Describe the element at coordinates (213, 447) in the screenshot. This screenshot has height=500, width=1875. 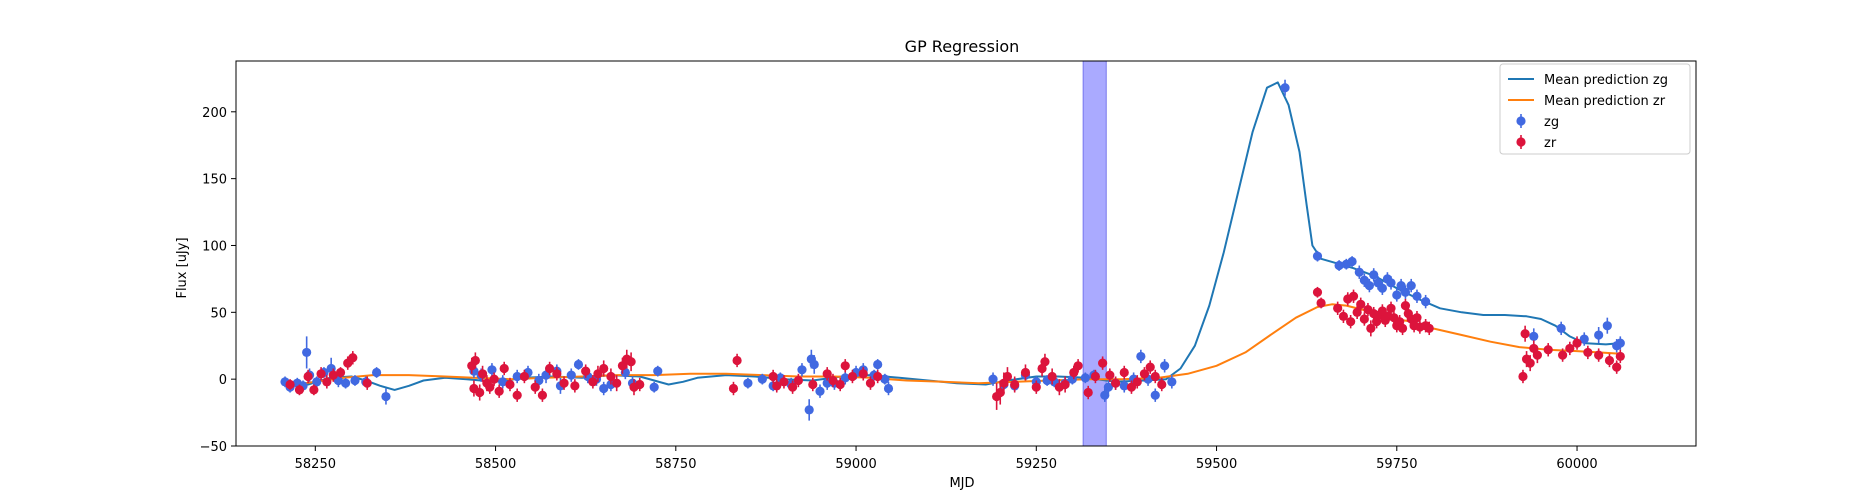
I see `y-tick-label: −50` at that location.